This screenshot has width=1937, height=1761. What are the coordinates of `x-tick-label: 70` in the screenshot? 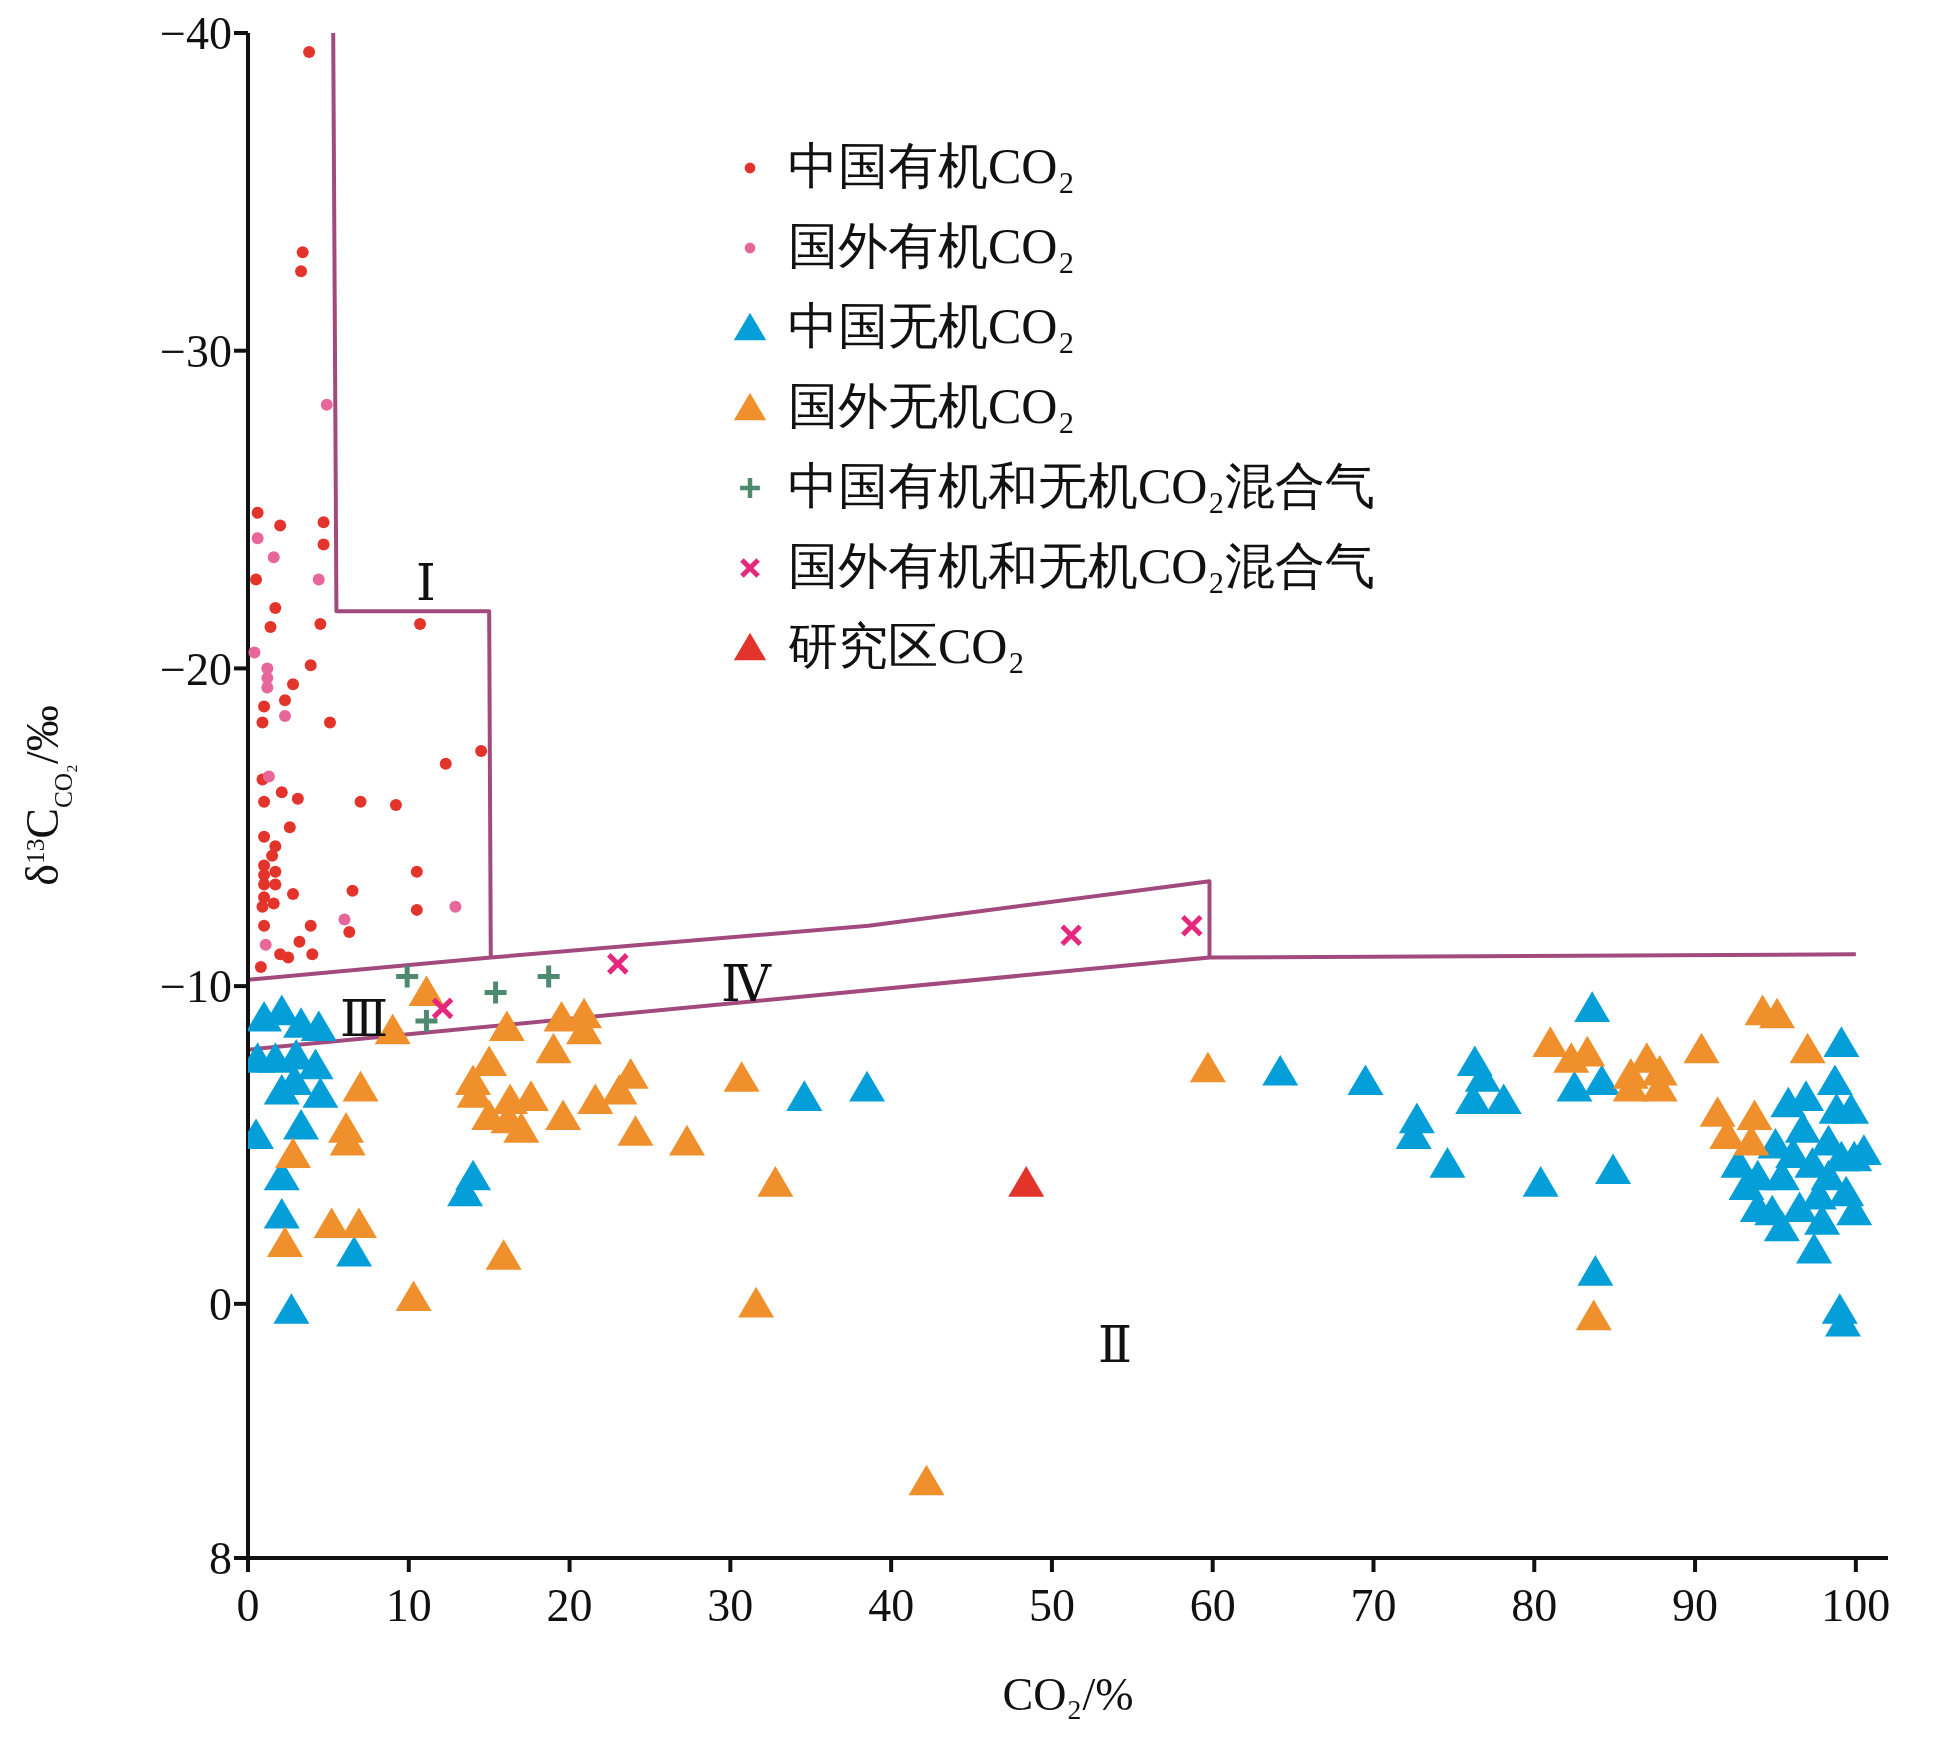 It's located at (1373, 1605).